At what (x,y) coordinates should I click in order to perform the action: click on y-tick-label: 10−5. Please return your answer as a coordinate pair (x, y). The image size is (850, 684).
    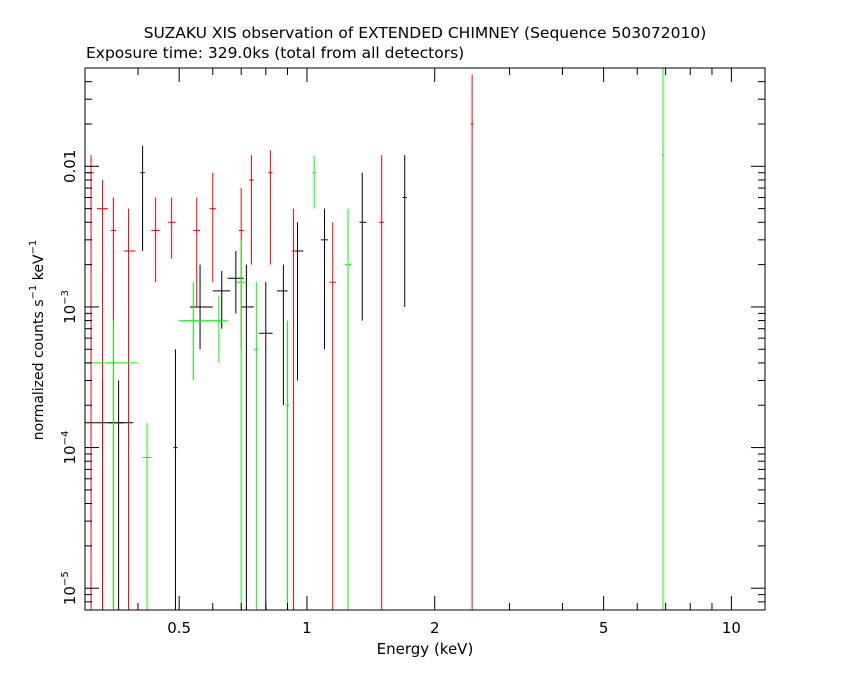
    Looking at the image, I should click on (69, 588).